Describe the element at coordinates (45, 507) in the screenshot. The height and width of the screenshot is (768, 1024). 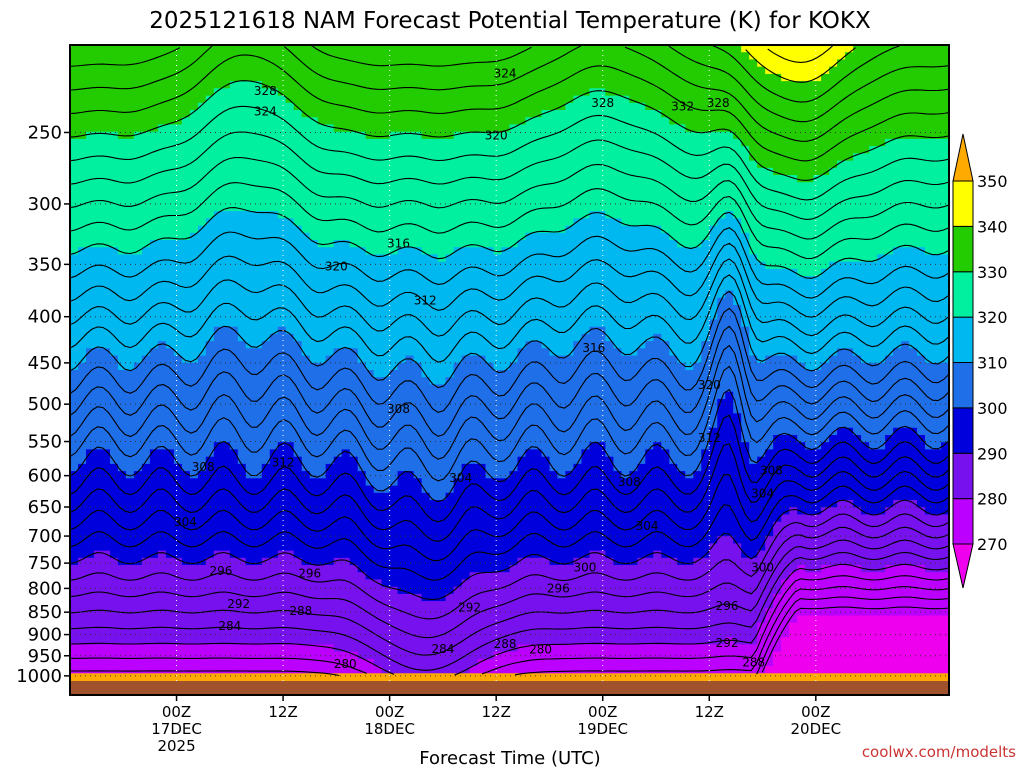
I see `y-tick-label: 650` at that location.